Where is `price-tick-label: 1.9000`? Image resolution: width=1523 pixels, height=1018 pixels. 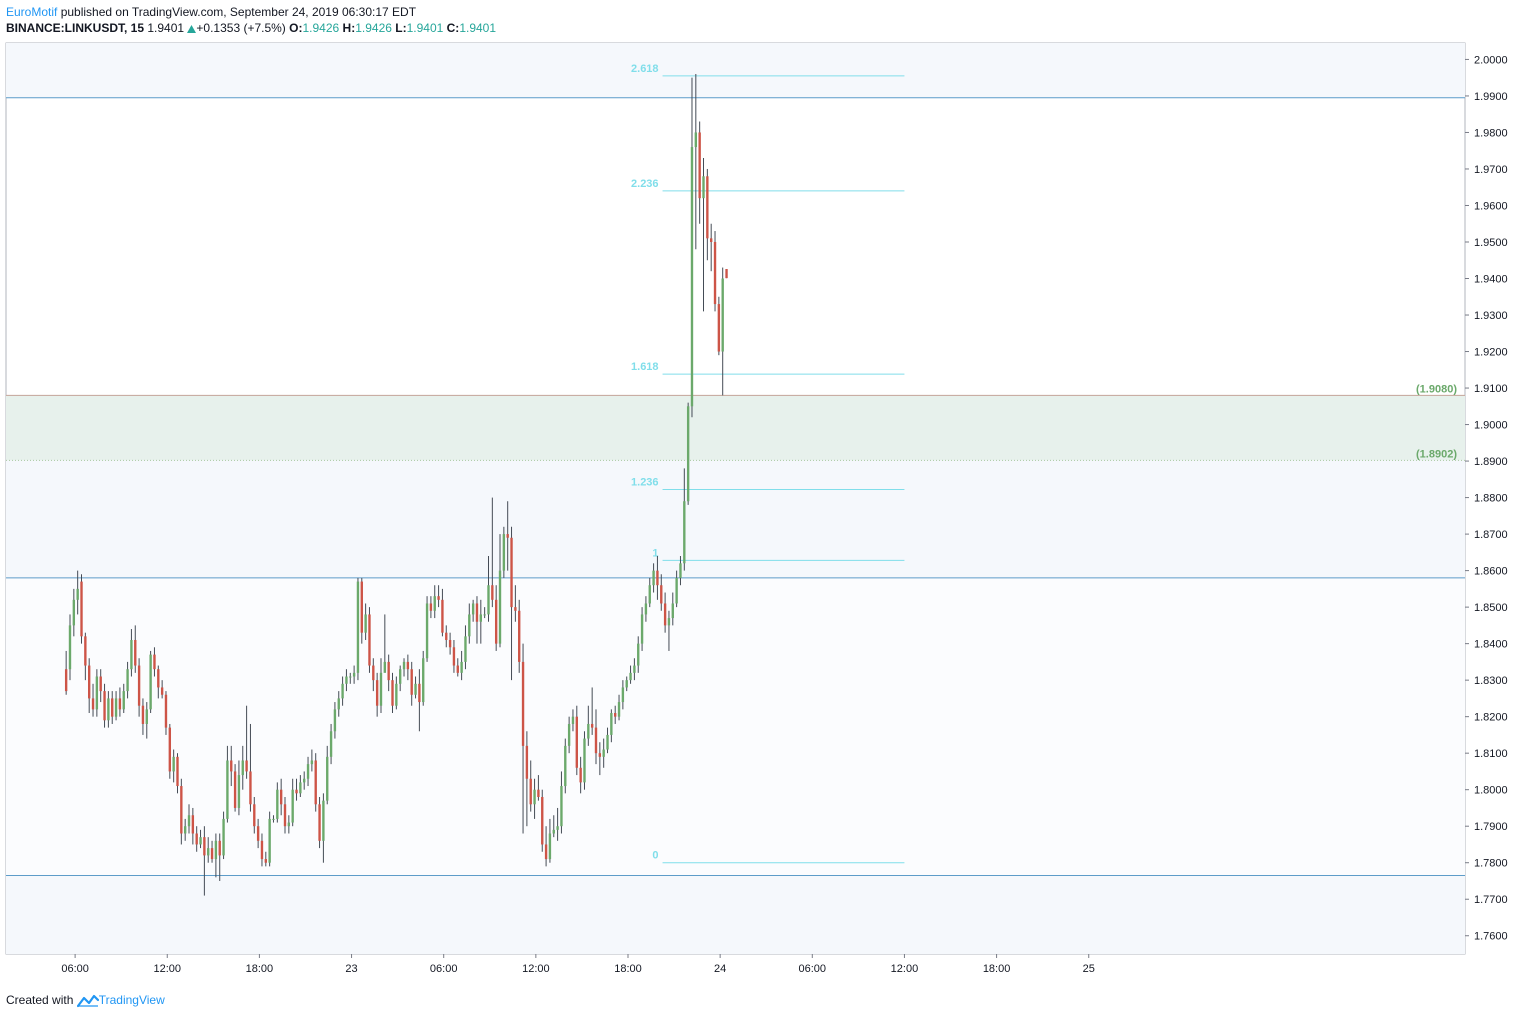 price-tick-label: 1.9000 is located at coordinates (1491, 426).